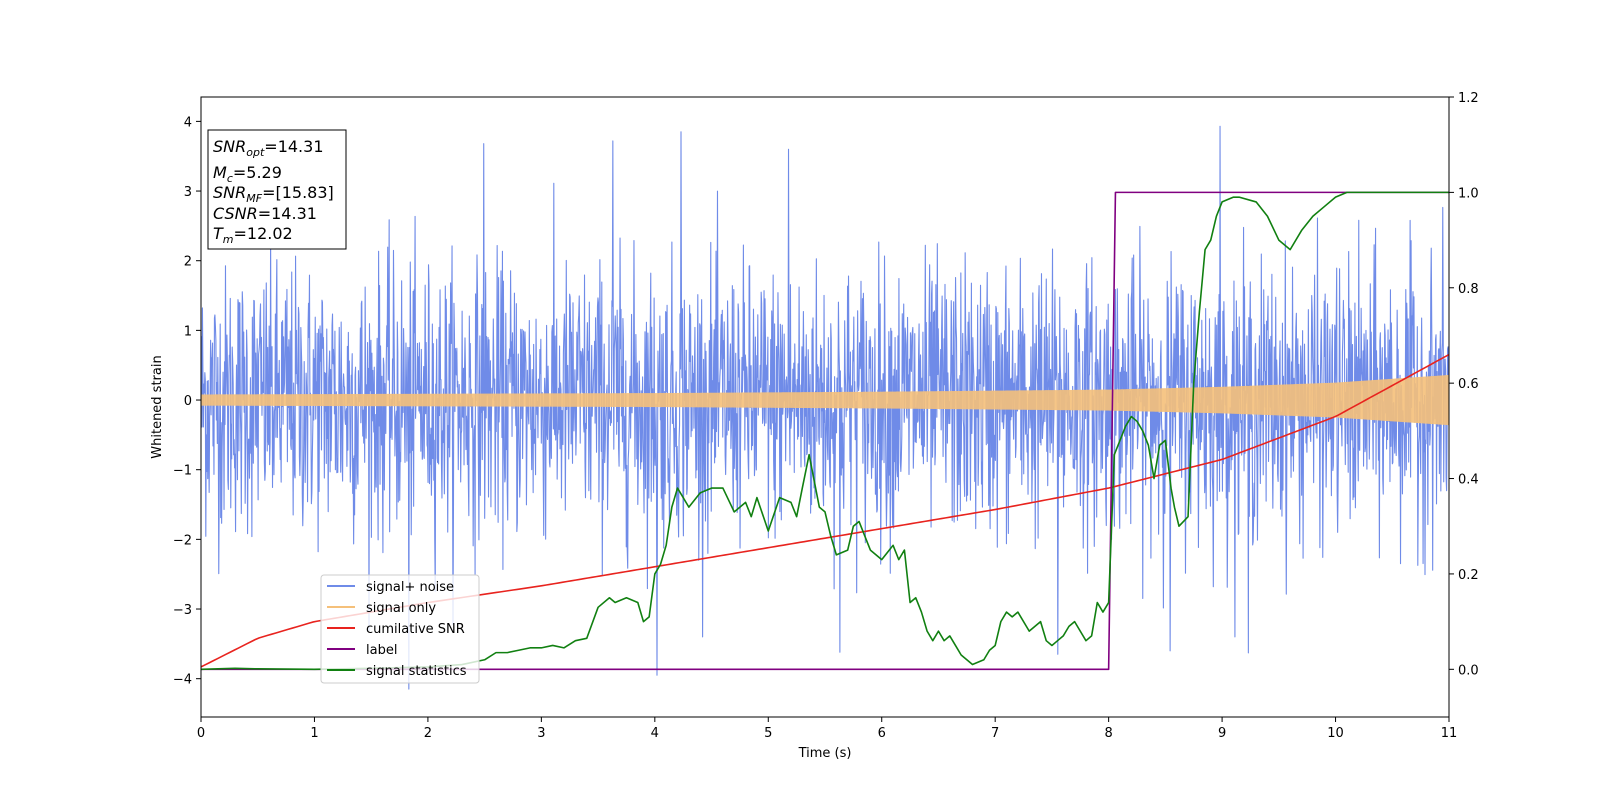 The height and width of the screenshot is (800, 1600). I want to click on y2-tick-label: 0.8, so click(1468, 289).